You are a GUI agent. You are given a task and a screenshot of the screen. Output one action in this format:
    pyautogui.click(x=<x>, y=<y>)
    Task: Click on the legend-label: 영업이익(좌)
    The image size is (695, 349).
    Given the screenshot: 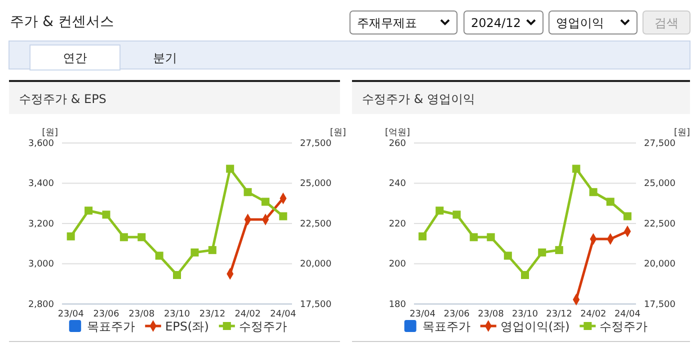 What is the action you would take?
    pyautogui.click(x=535, y=327)
    